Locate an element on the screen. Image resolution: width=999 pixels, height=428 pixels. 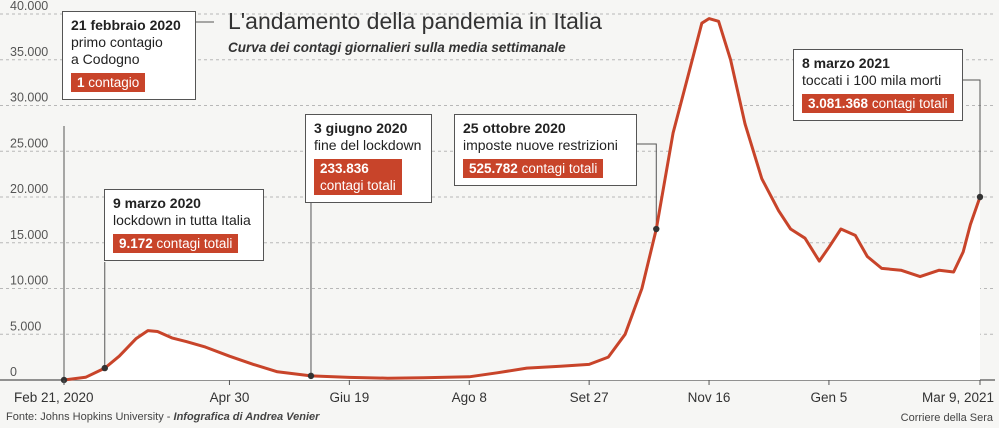
annotation-value-badge: 9.172 contagi totali is located at coordinates (176, 243).